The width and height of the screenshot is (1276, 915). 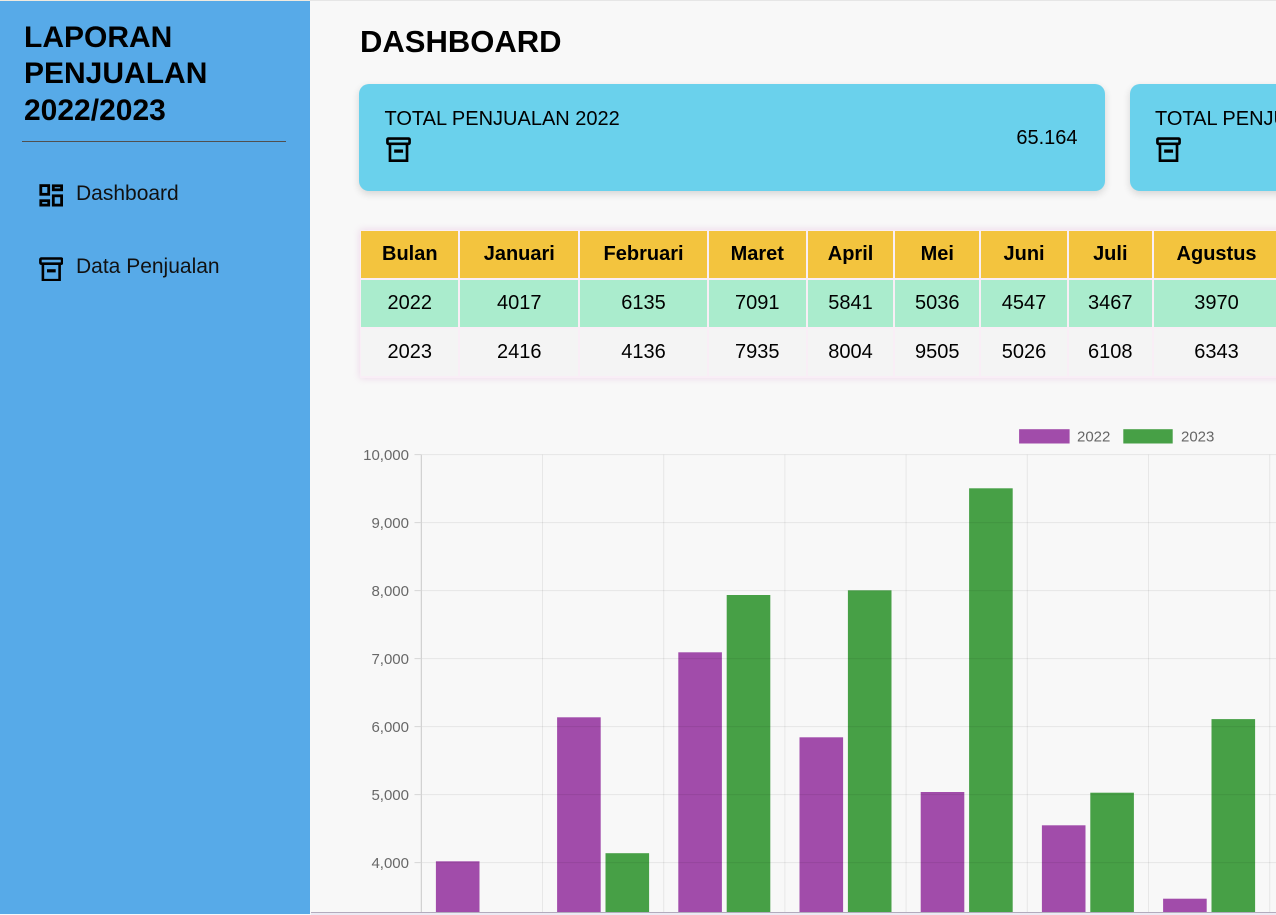 What do you see at coordinates (390, 727) in the screenshot?
I see `svg-text: 6,000` at bounding box center [390, 727].